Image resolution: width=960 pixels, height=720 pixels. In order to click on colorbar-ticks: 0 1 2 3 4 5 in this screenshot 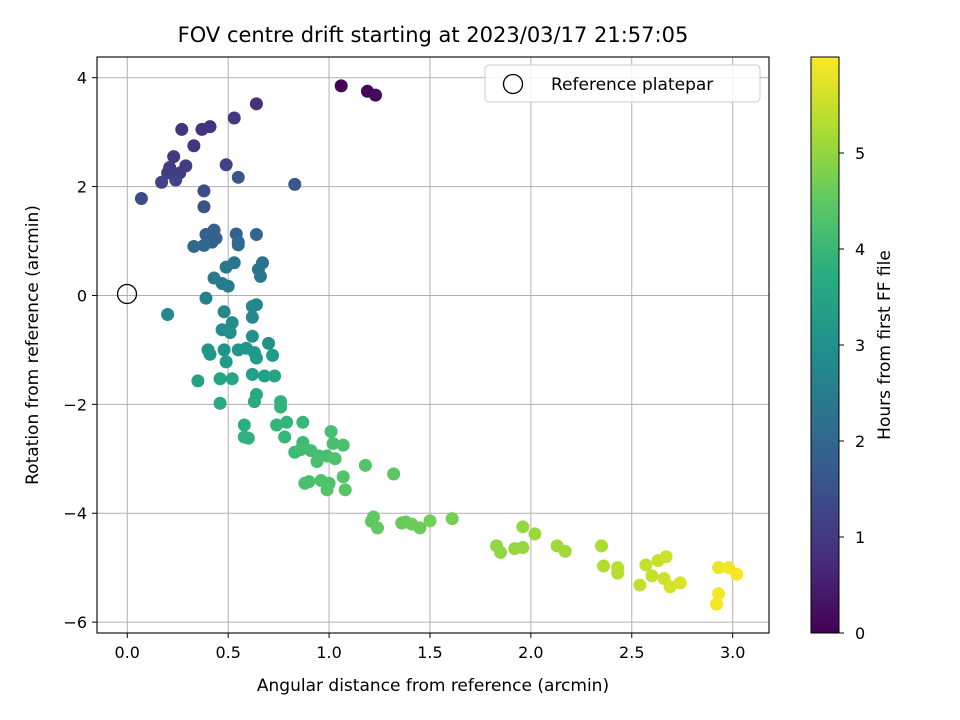, I will do `click(852, 393)`.